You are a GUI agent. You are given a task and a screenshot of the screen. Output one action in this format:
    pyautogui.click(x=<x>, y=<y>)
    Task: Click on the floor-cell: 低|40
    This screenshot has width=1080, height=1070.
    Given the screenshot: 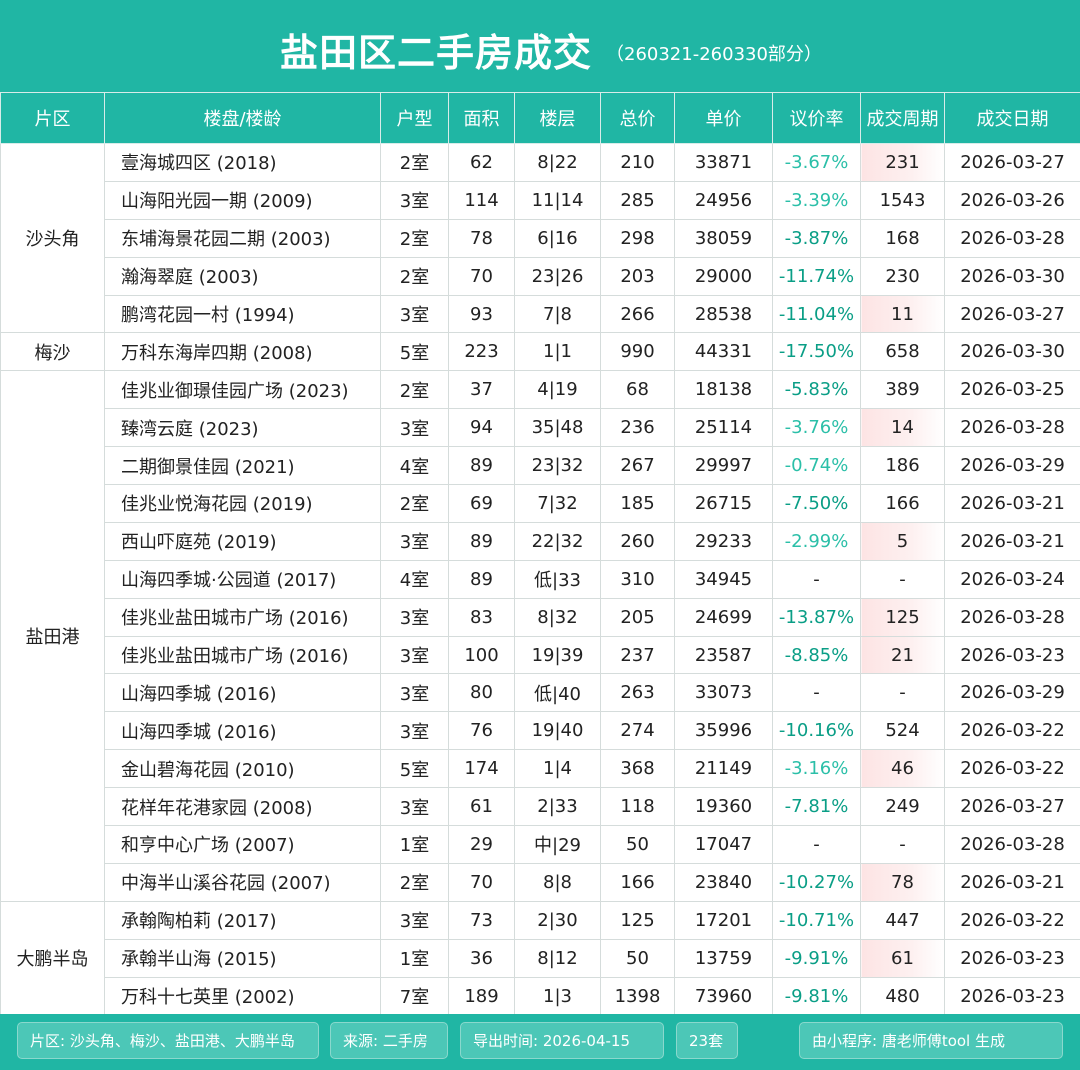 What is the action you would take?
    pyautogui.click(x=557, y=693)
    